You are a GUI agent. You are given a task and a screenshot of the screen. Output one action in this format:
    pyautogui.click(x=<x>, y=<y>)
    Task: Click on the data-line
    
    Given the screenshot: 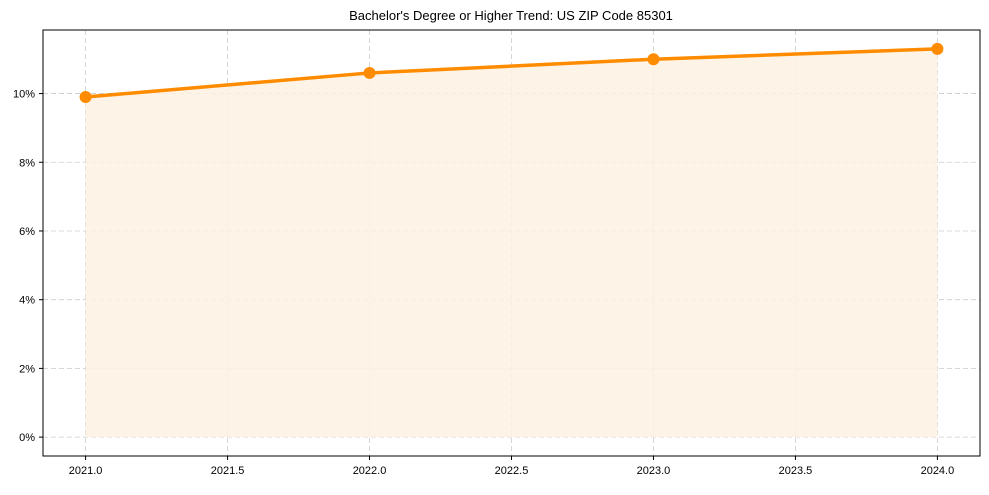 What is the action you would take?
    pyautogui.click(x=511, y=73)
    